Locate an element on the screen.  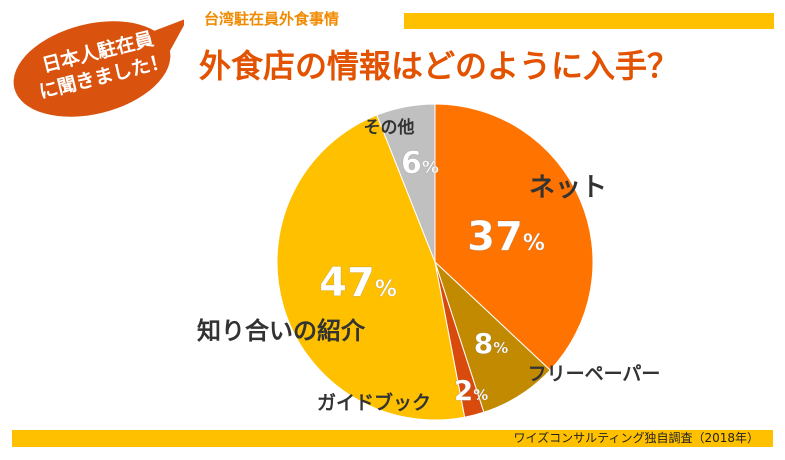
slice-label-guidebook: ガイドブック is located at coordinates (374, 402).